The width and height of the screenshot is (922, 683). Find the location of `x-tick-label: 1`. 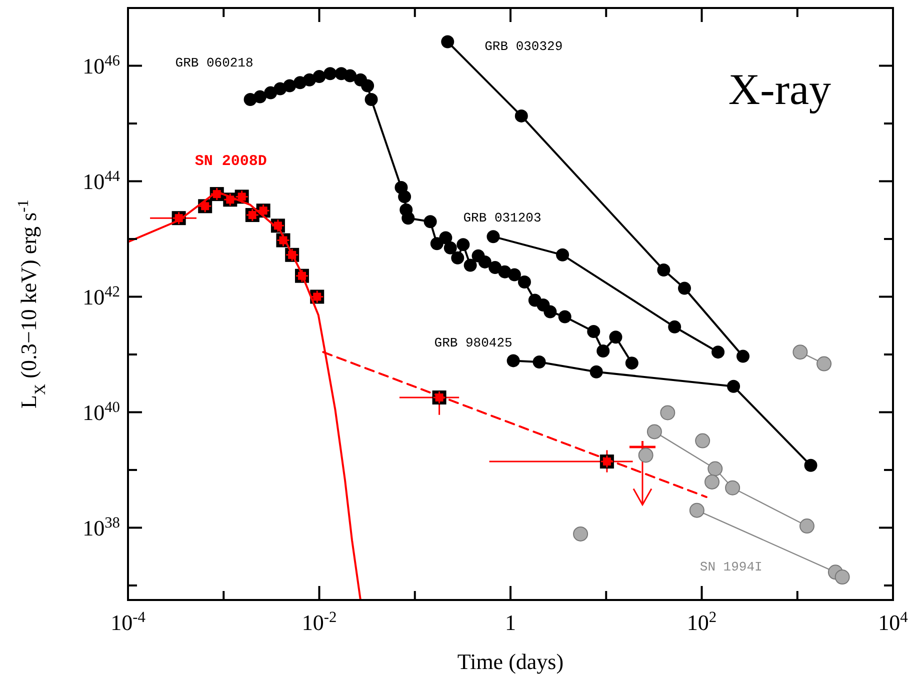

x-tick-label: 1 is located at coordinates (510, 622).